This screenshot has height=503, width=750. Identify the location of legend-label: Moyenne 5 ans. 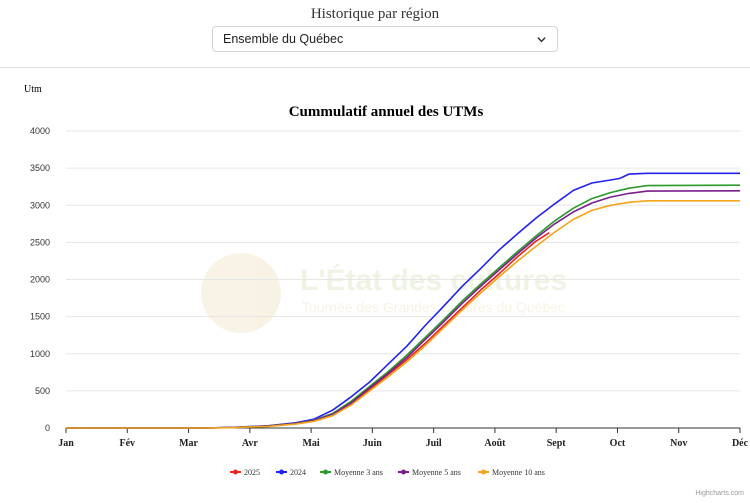
(436, 472).